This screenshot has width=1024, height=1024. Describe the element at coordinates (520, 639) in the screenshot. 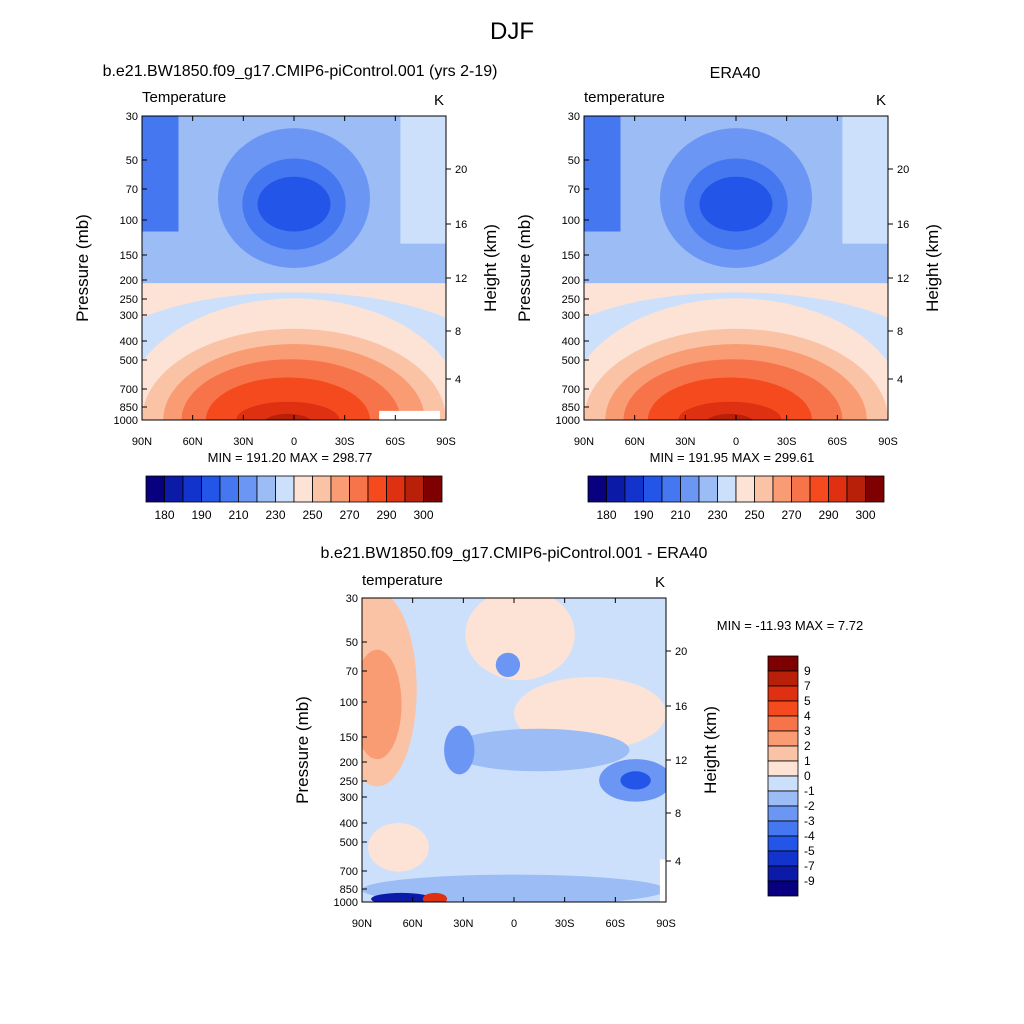

I see `contour-pos-upper` at that location.